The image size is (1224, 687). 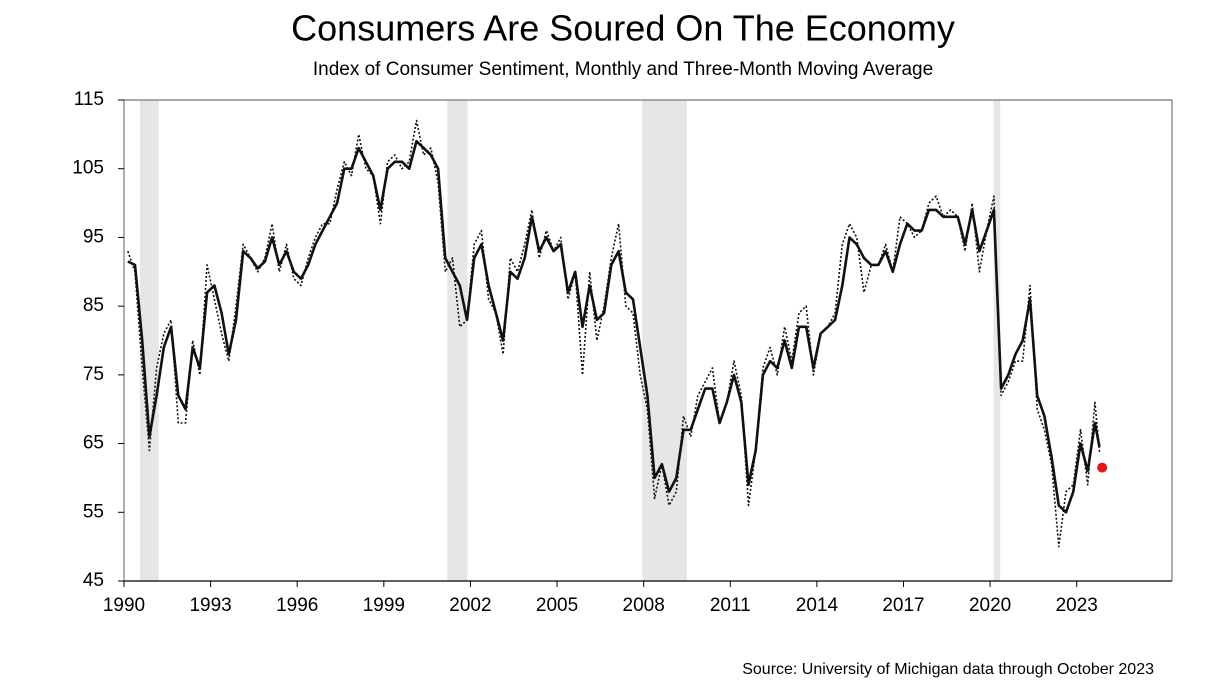 What do you see at coordinates (384, 605) in the screenshot?
I see `x-tick-label: 1999` at bounding box center [384, 605].